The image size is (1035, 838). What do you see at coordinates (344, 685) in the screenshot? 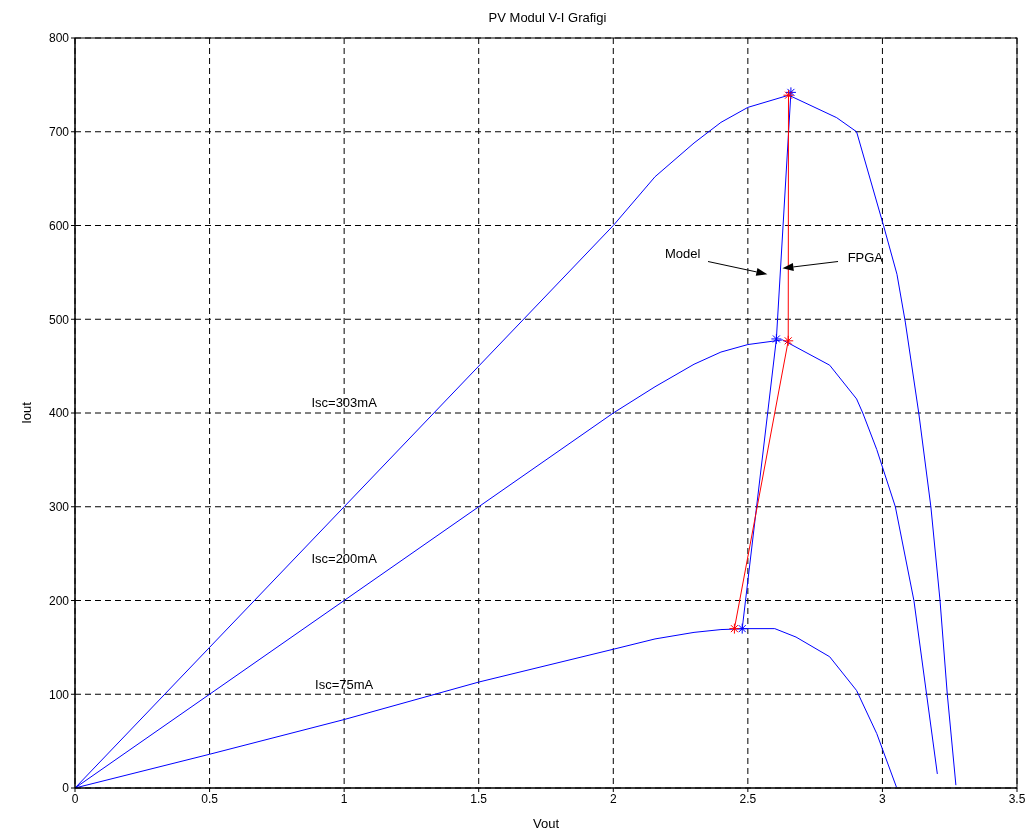
I see `annotation: Isc=75mA` at bounding box center [344, 685].